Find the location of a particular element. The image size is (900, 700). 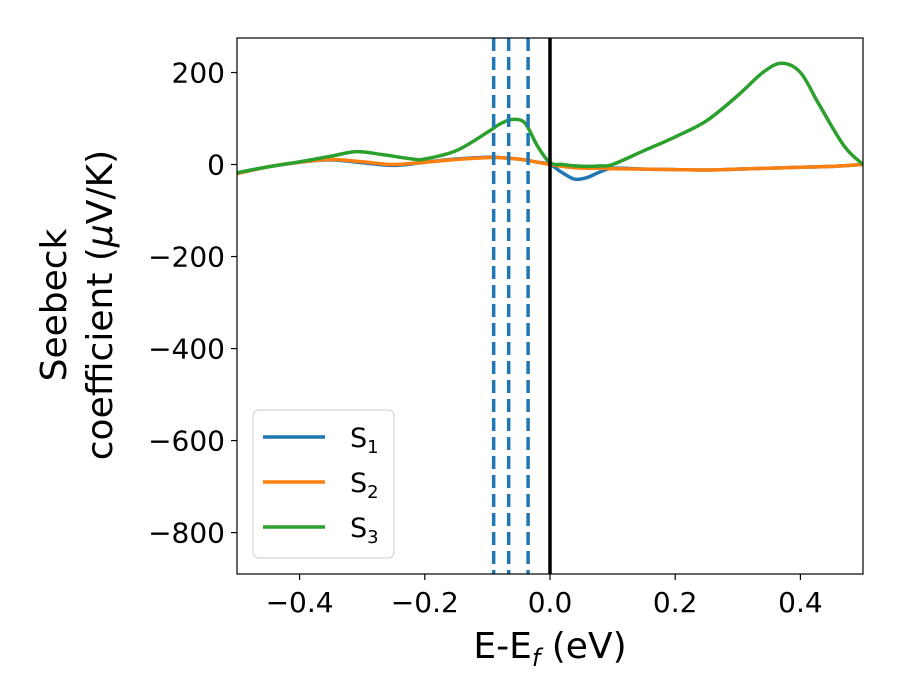

legend-box is located at coordinates (323, 484).